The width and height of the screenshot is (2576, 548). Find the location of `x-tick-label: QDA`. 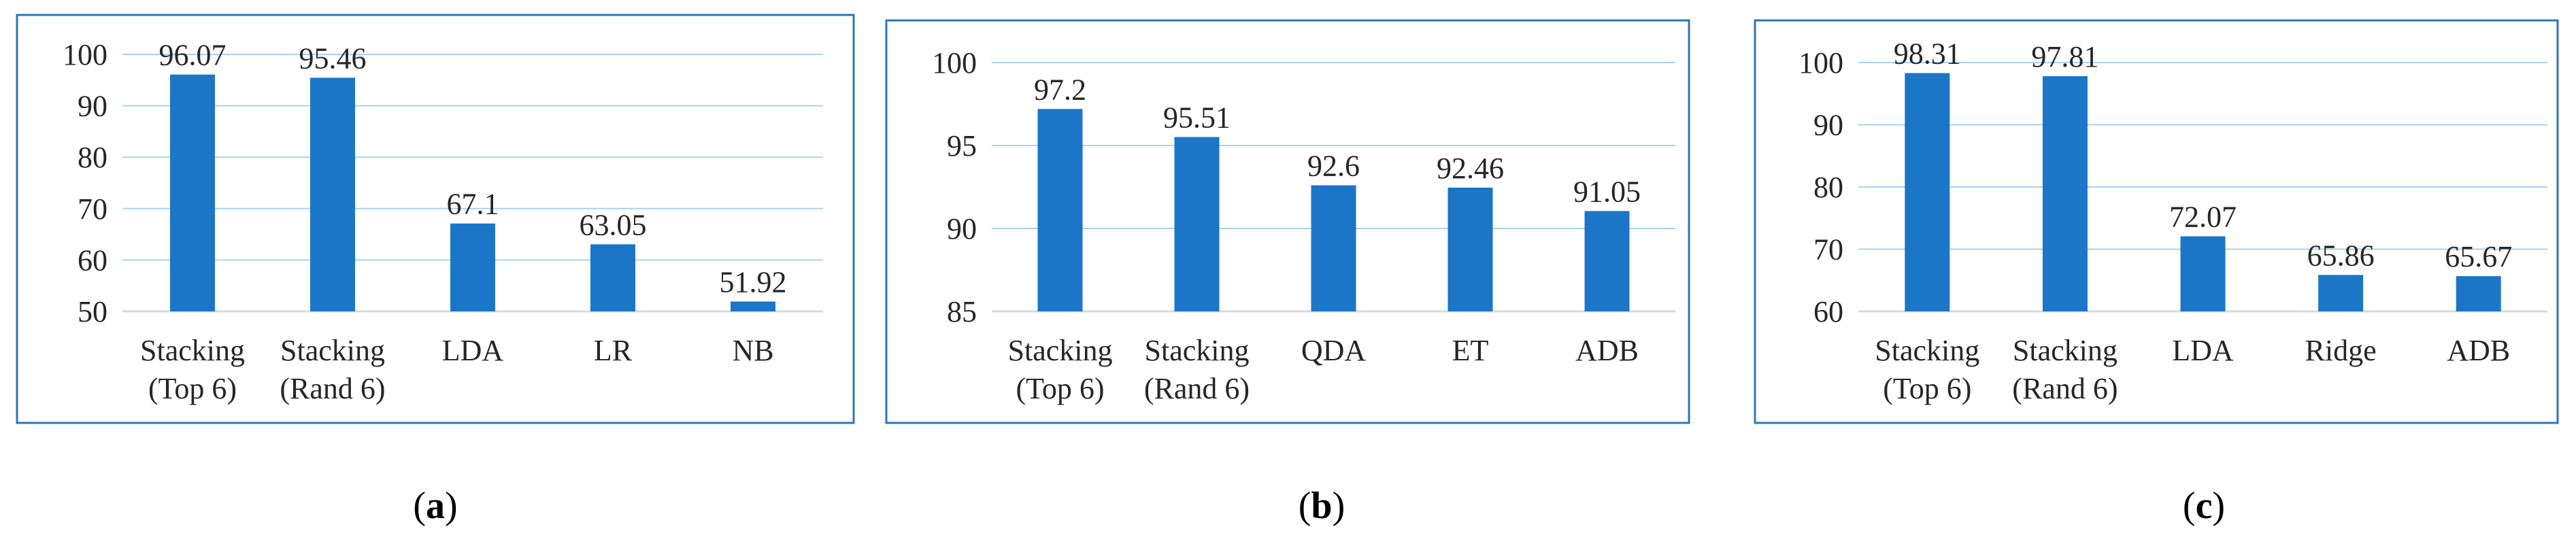

x-tick-label: QDA is located at coordinates (1334, 350).